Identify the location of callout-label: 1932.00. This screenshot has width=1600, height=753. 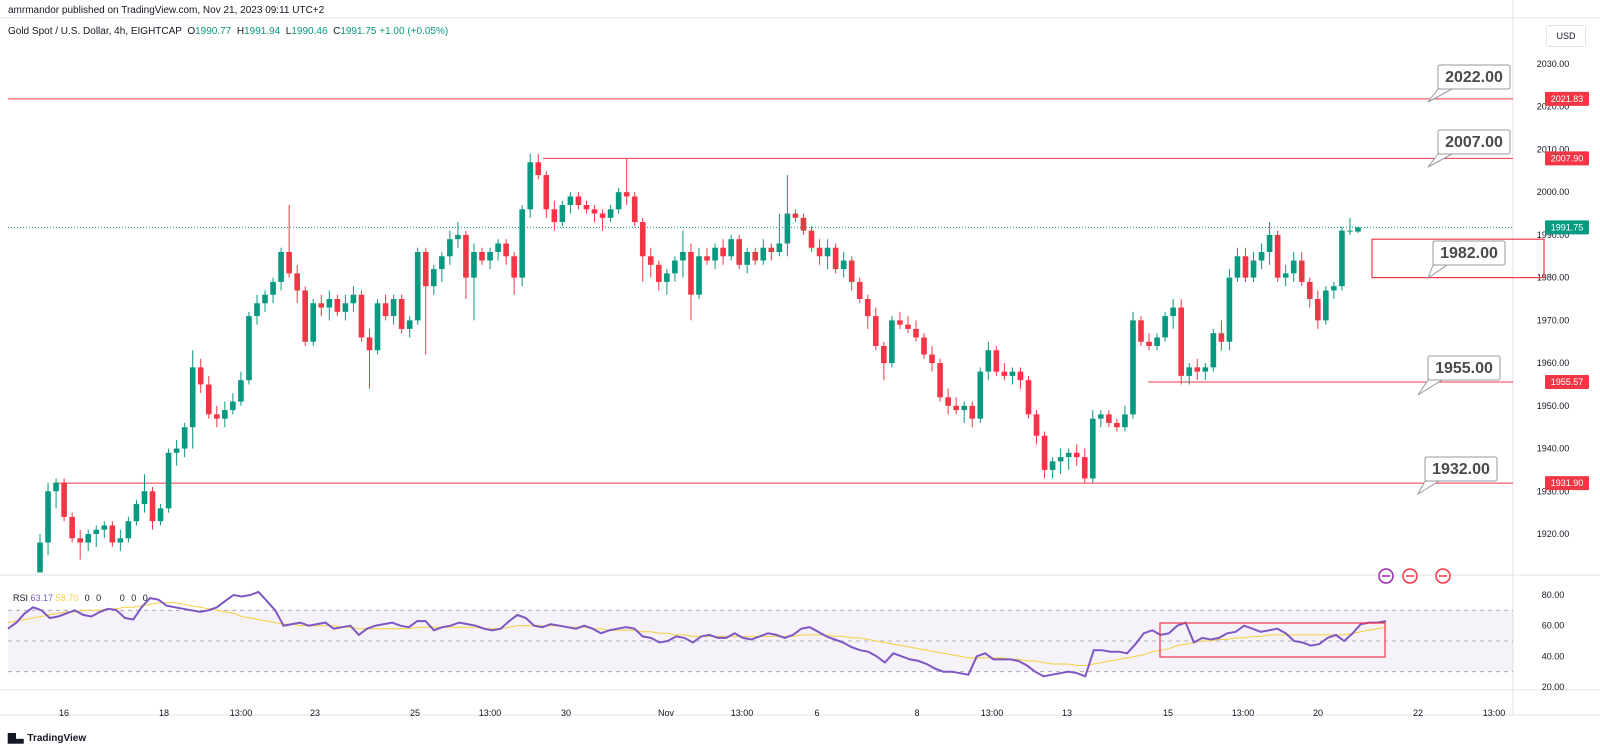
(1461, 469).